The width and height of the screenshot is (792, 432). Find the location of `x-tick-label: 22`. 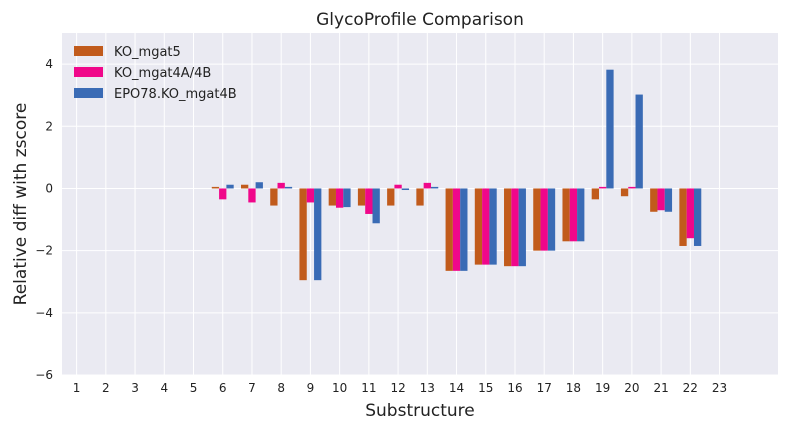

x-tick-label: 22 is located at coordinates (690, 388).